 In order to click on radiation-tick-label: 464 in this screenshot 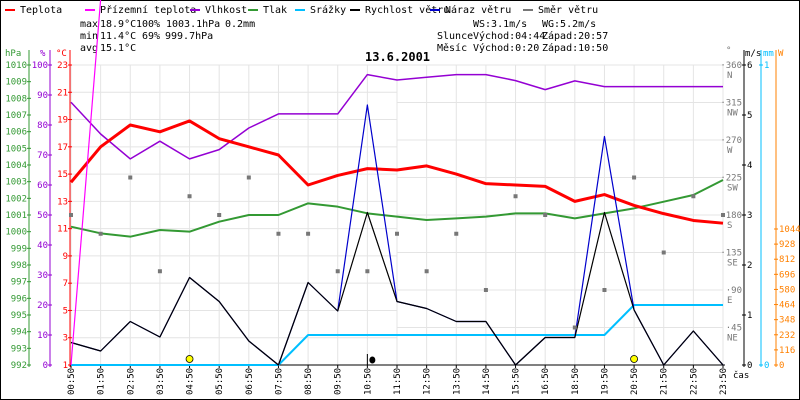, I will do `click(787, 306)`.